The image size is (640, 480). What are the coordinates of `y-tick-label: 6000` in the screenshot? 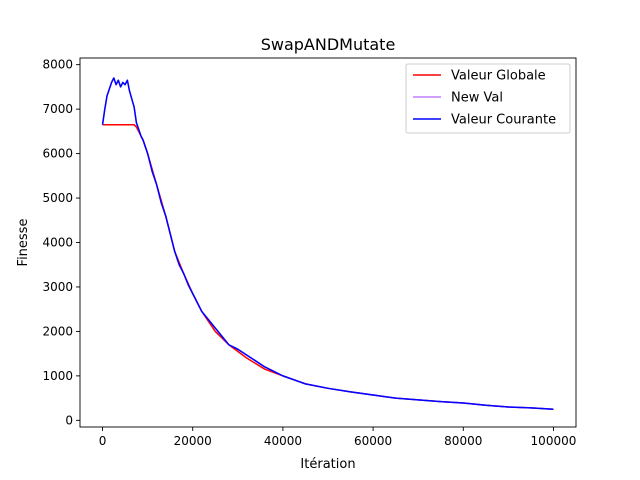 It's located at (57, 154).